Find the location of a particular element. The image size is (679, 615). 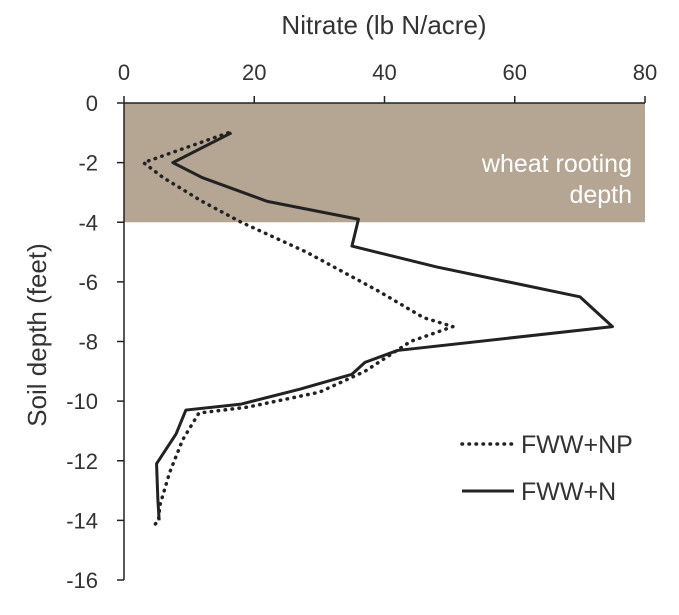

y-tick-label: -12 is located at coordinates (82, 461).